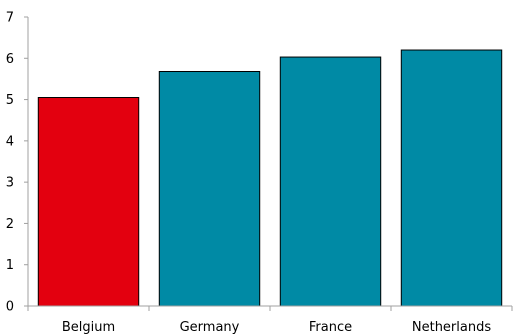 The width and height of the screenshot is (513, 335). What do you see at coordinates (10, 18) in the screenshot?
I see `y-tick-label: 7` at bounding box center [10, 18].